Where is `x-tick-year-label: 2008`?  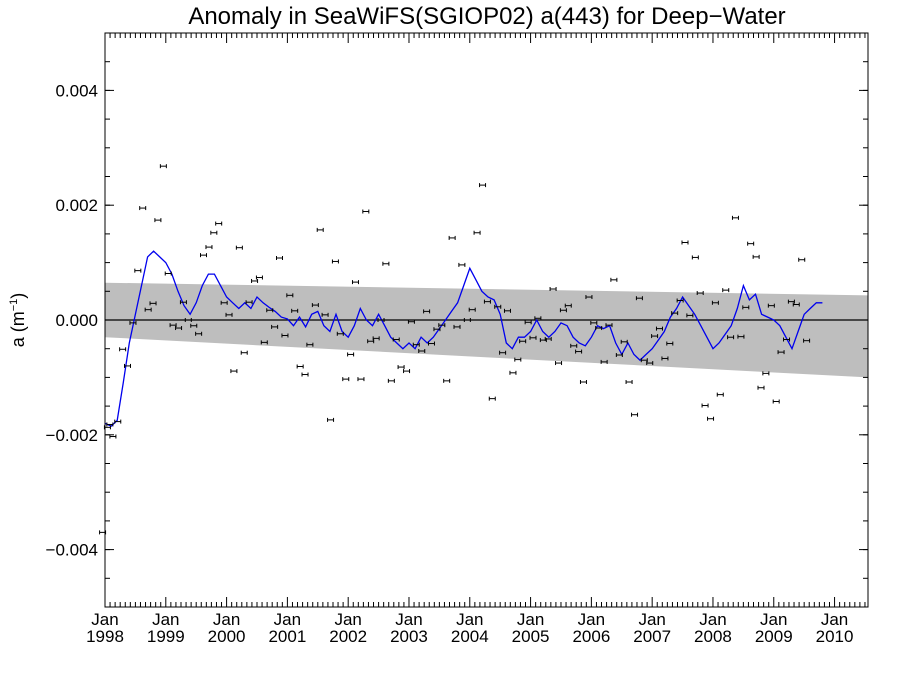
x-tick-year-label: 2008 is located at coordinates (713, 636).